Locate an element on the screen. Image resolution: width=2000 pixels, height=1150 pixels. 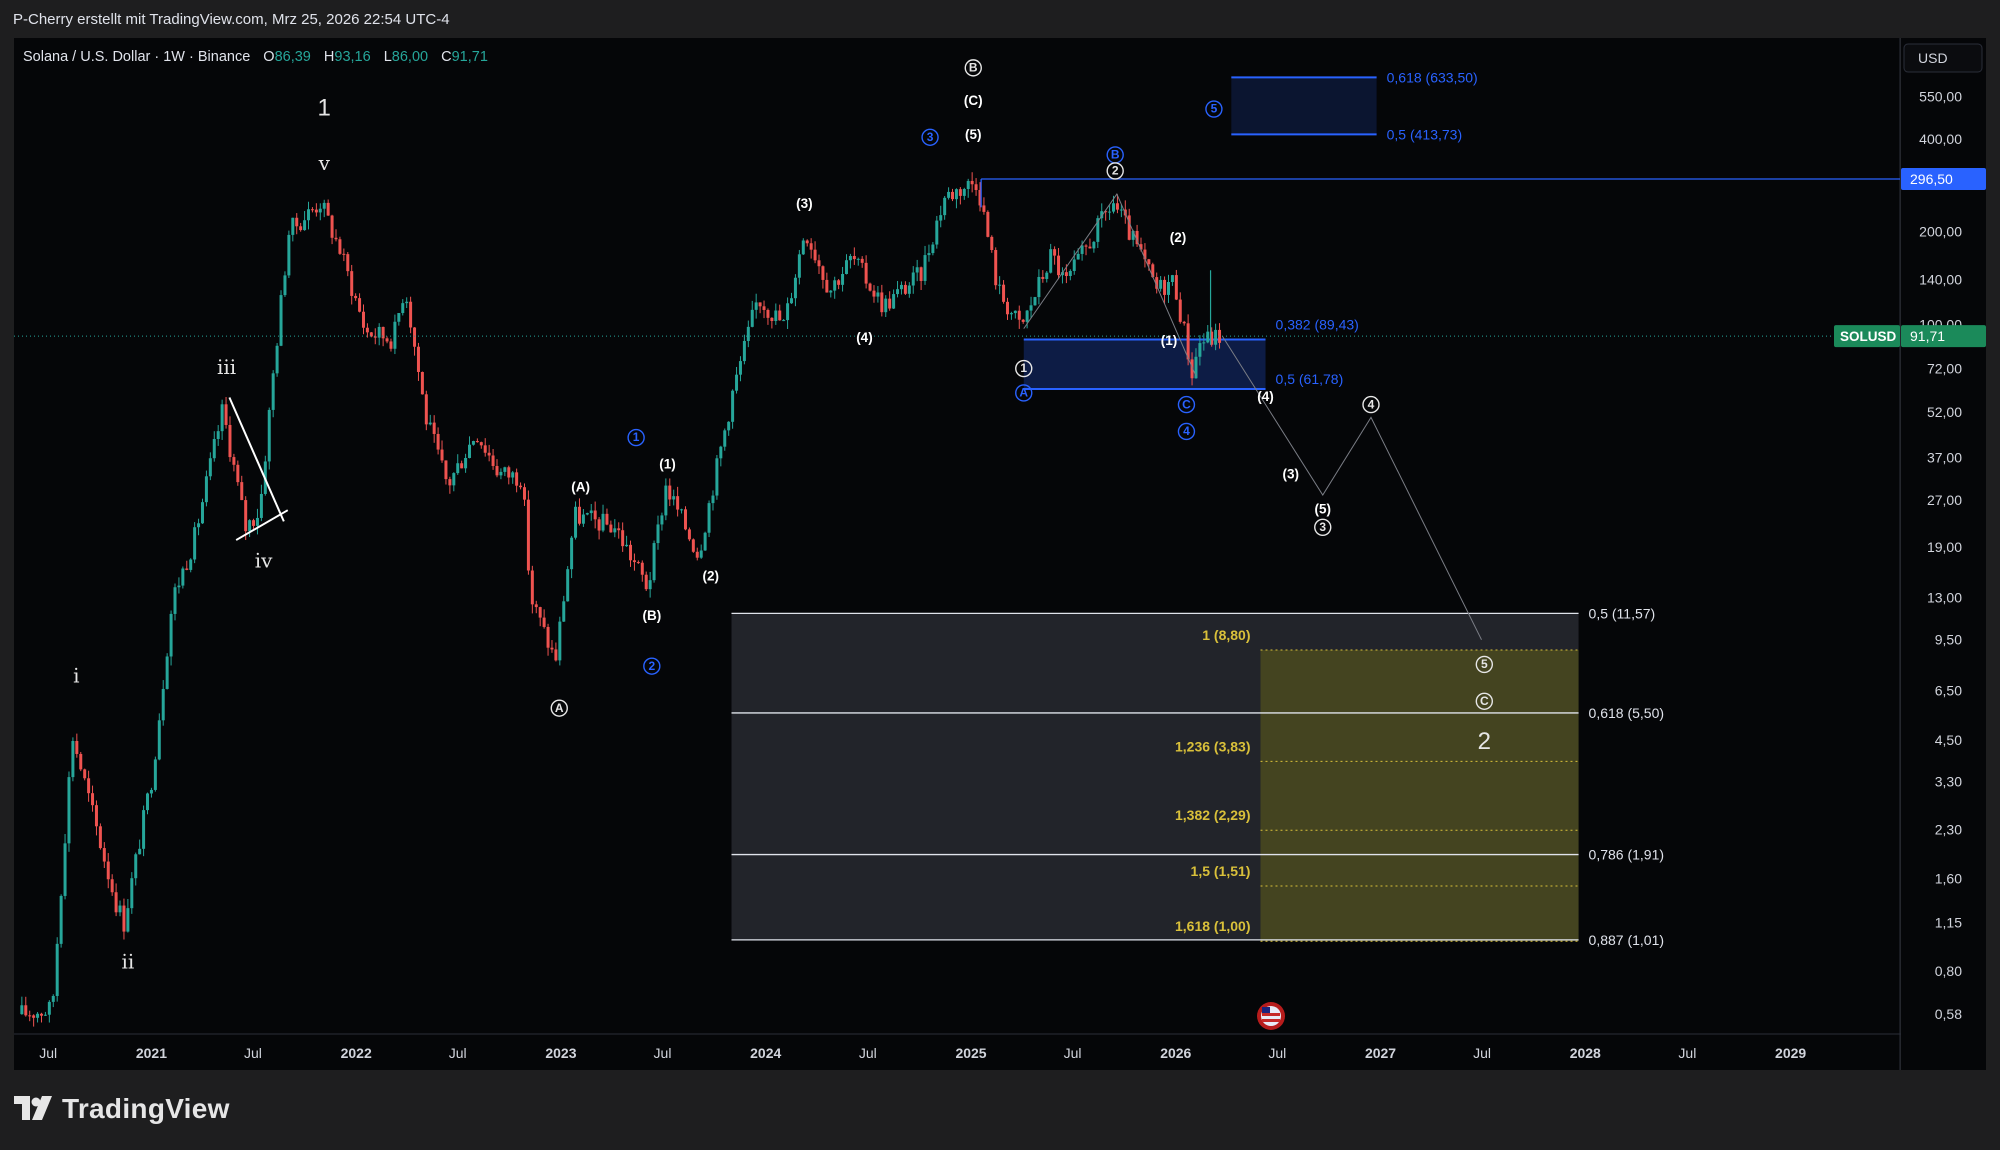
wave-label: (1) is located at coordinates (1169, 340).